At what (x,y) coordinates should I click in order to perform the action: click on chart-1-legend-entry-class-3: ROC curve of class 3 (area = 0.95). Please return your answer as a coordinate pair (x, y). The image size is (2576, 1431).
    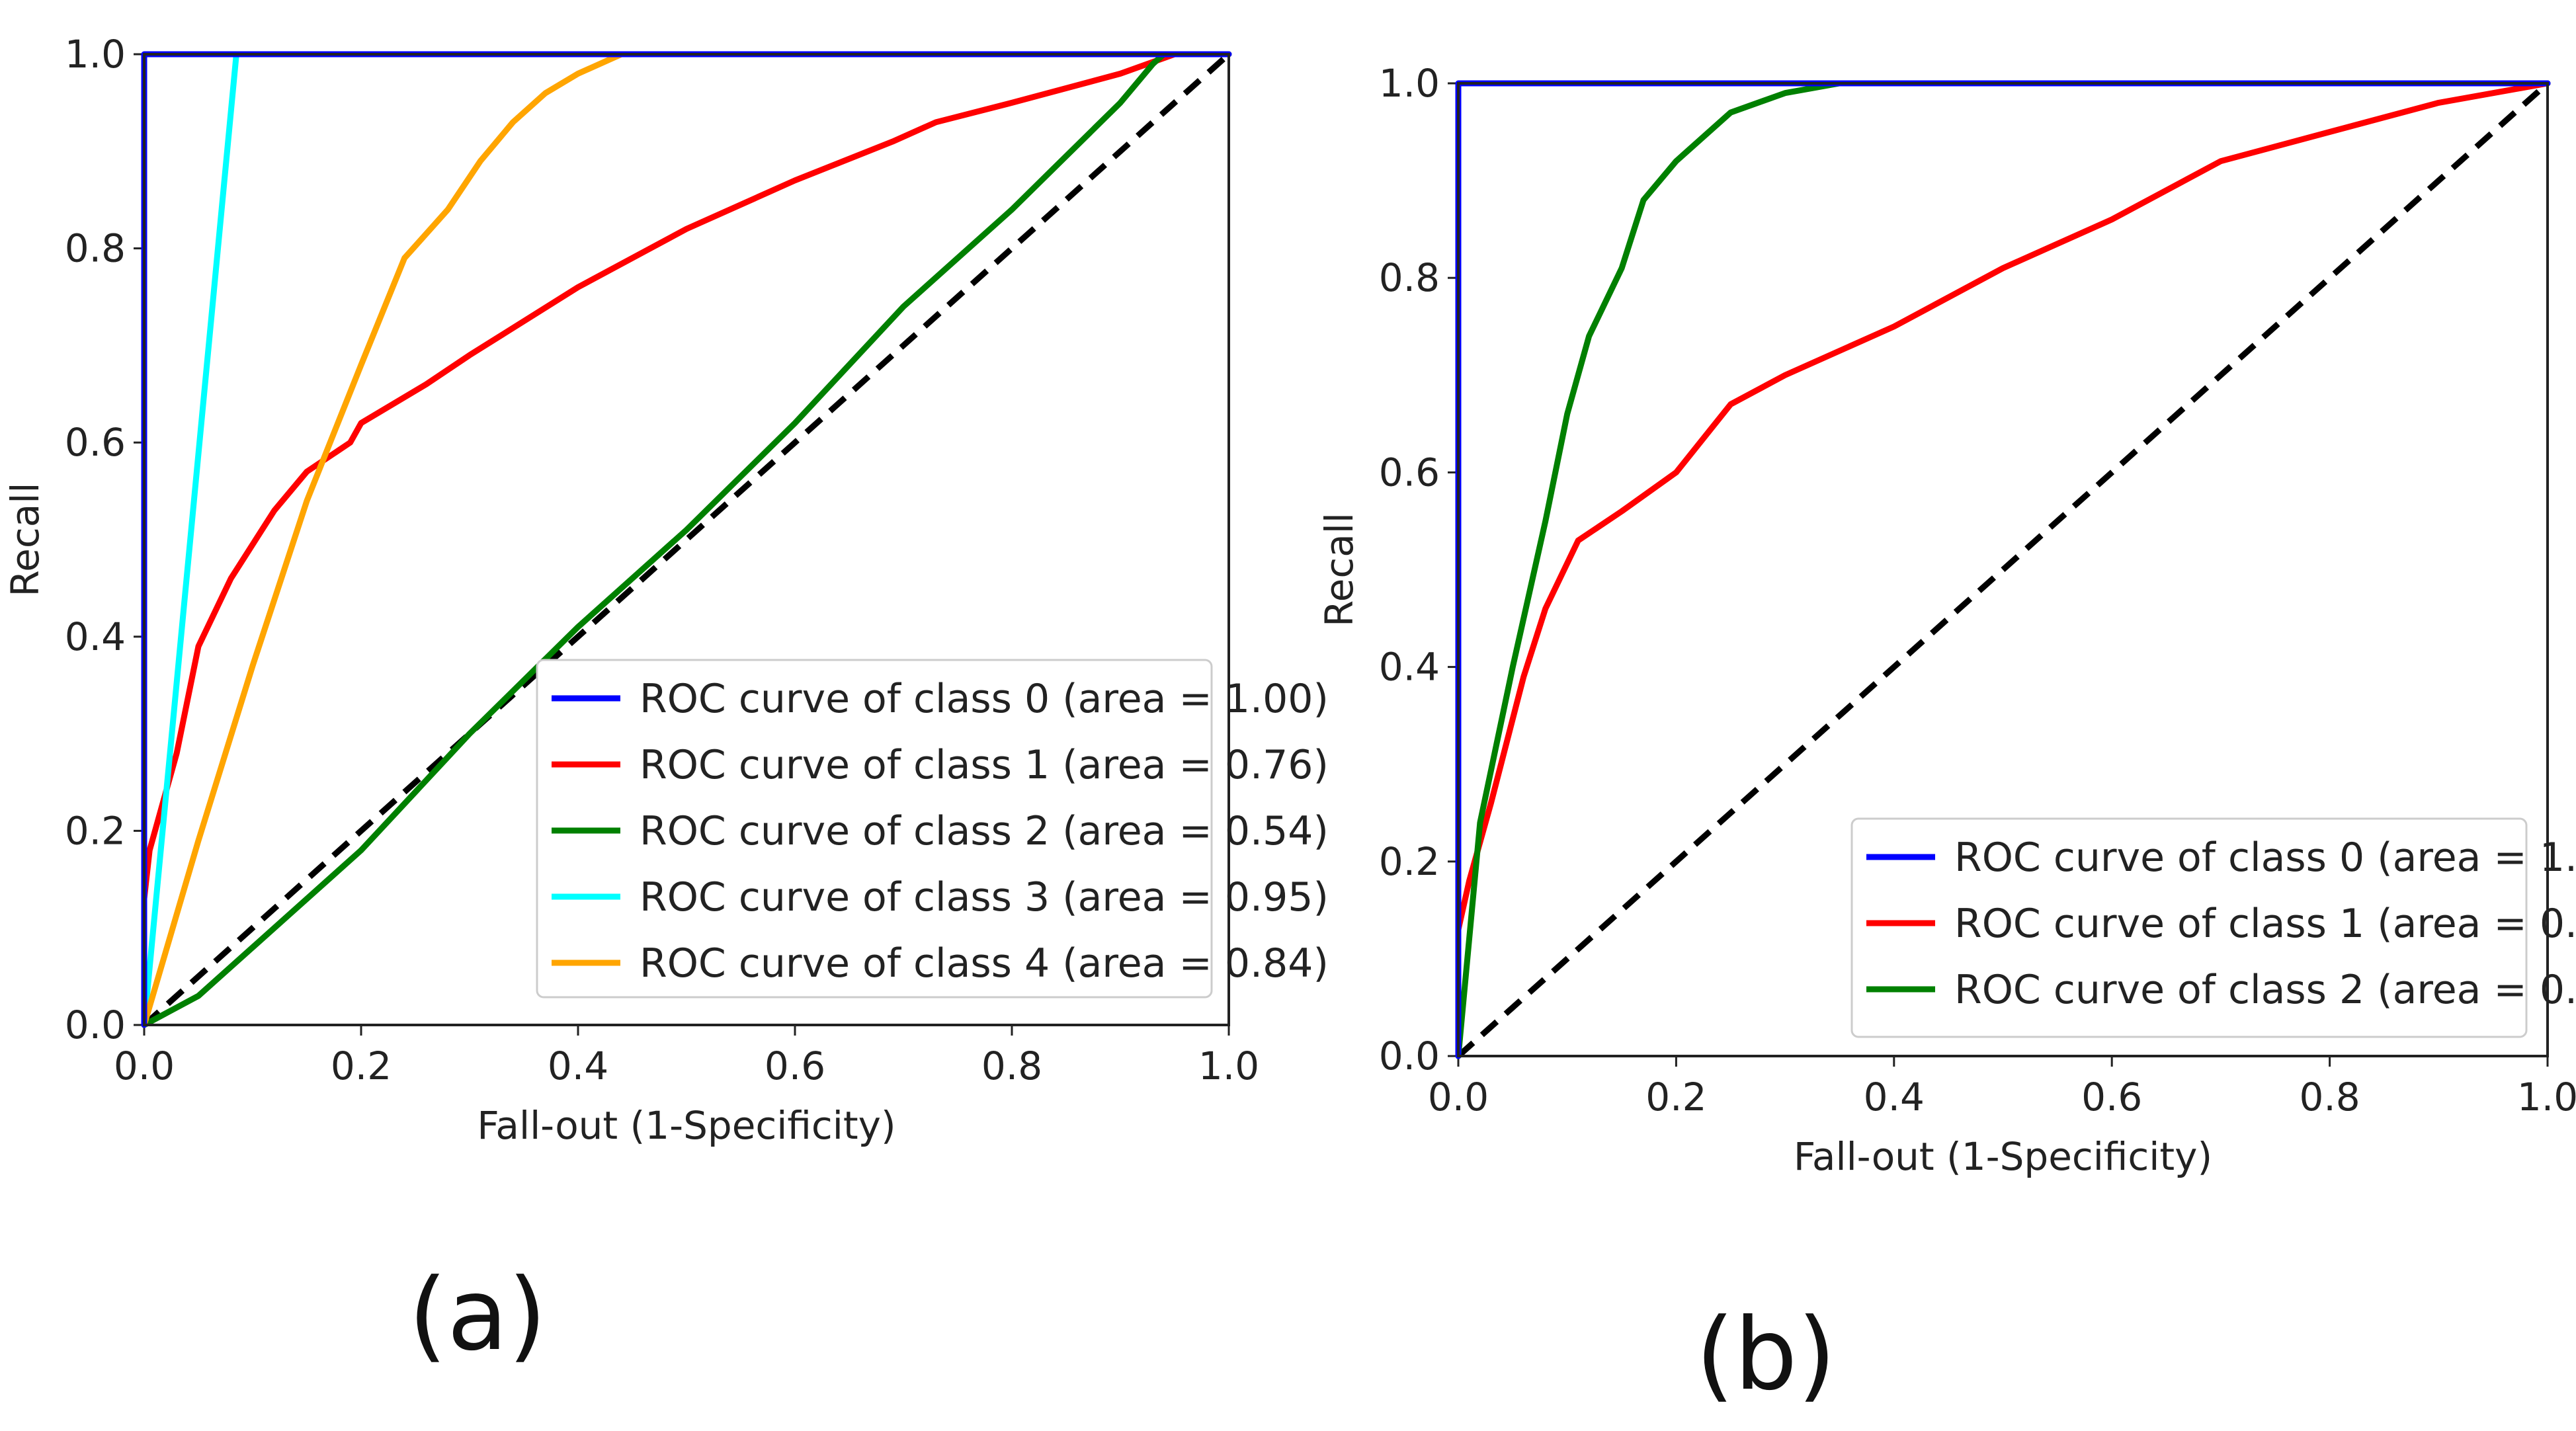
    Looking at the image, I should click on (985, 897).